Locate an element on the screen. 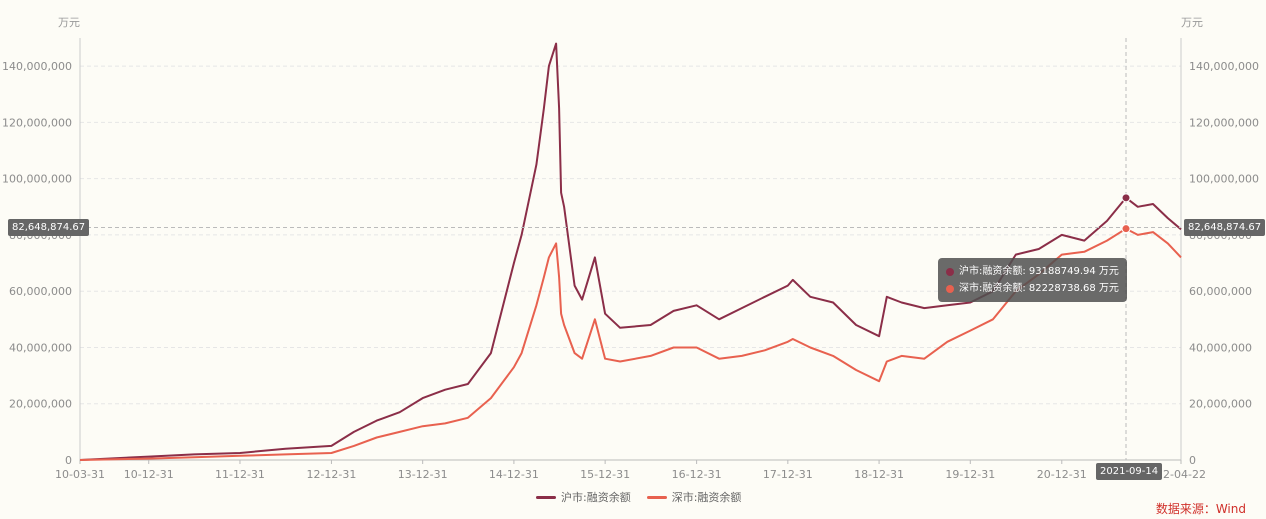  tooltip-text-sh: 沪市:融资余额: 93188749.94 万元 is located at coordinates (1039, 271).